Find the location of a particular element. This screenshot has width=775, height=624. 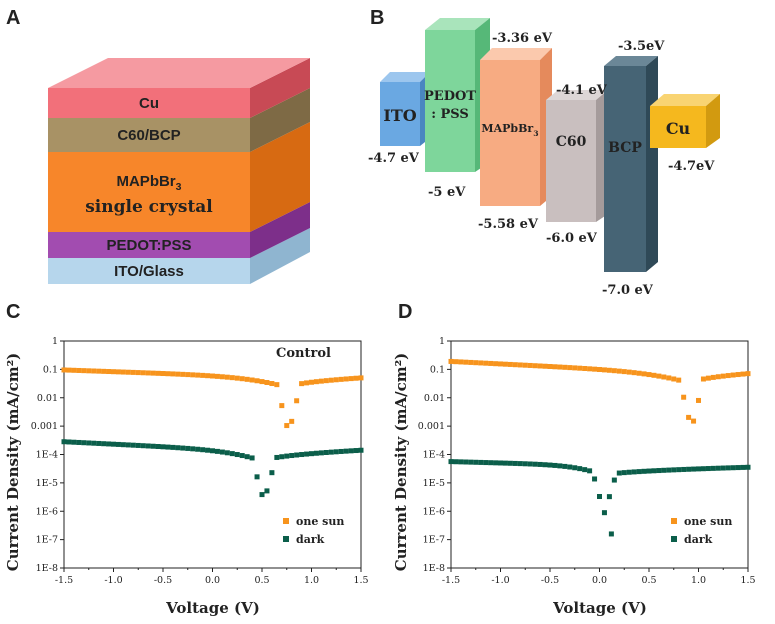

energy-cu: -4.7eV is located at coordinates (691, 166).